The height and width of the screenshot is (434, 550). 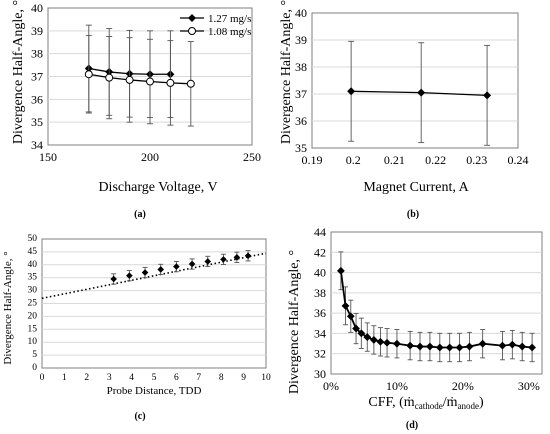 I want to click on x-tick-label: 0.2, so click(x=353, y=160).